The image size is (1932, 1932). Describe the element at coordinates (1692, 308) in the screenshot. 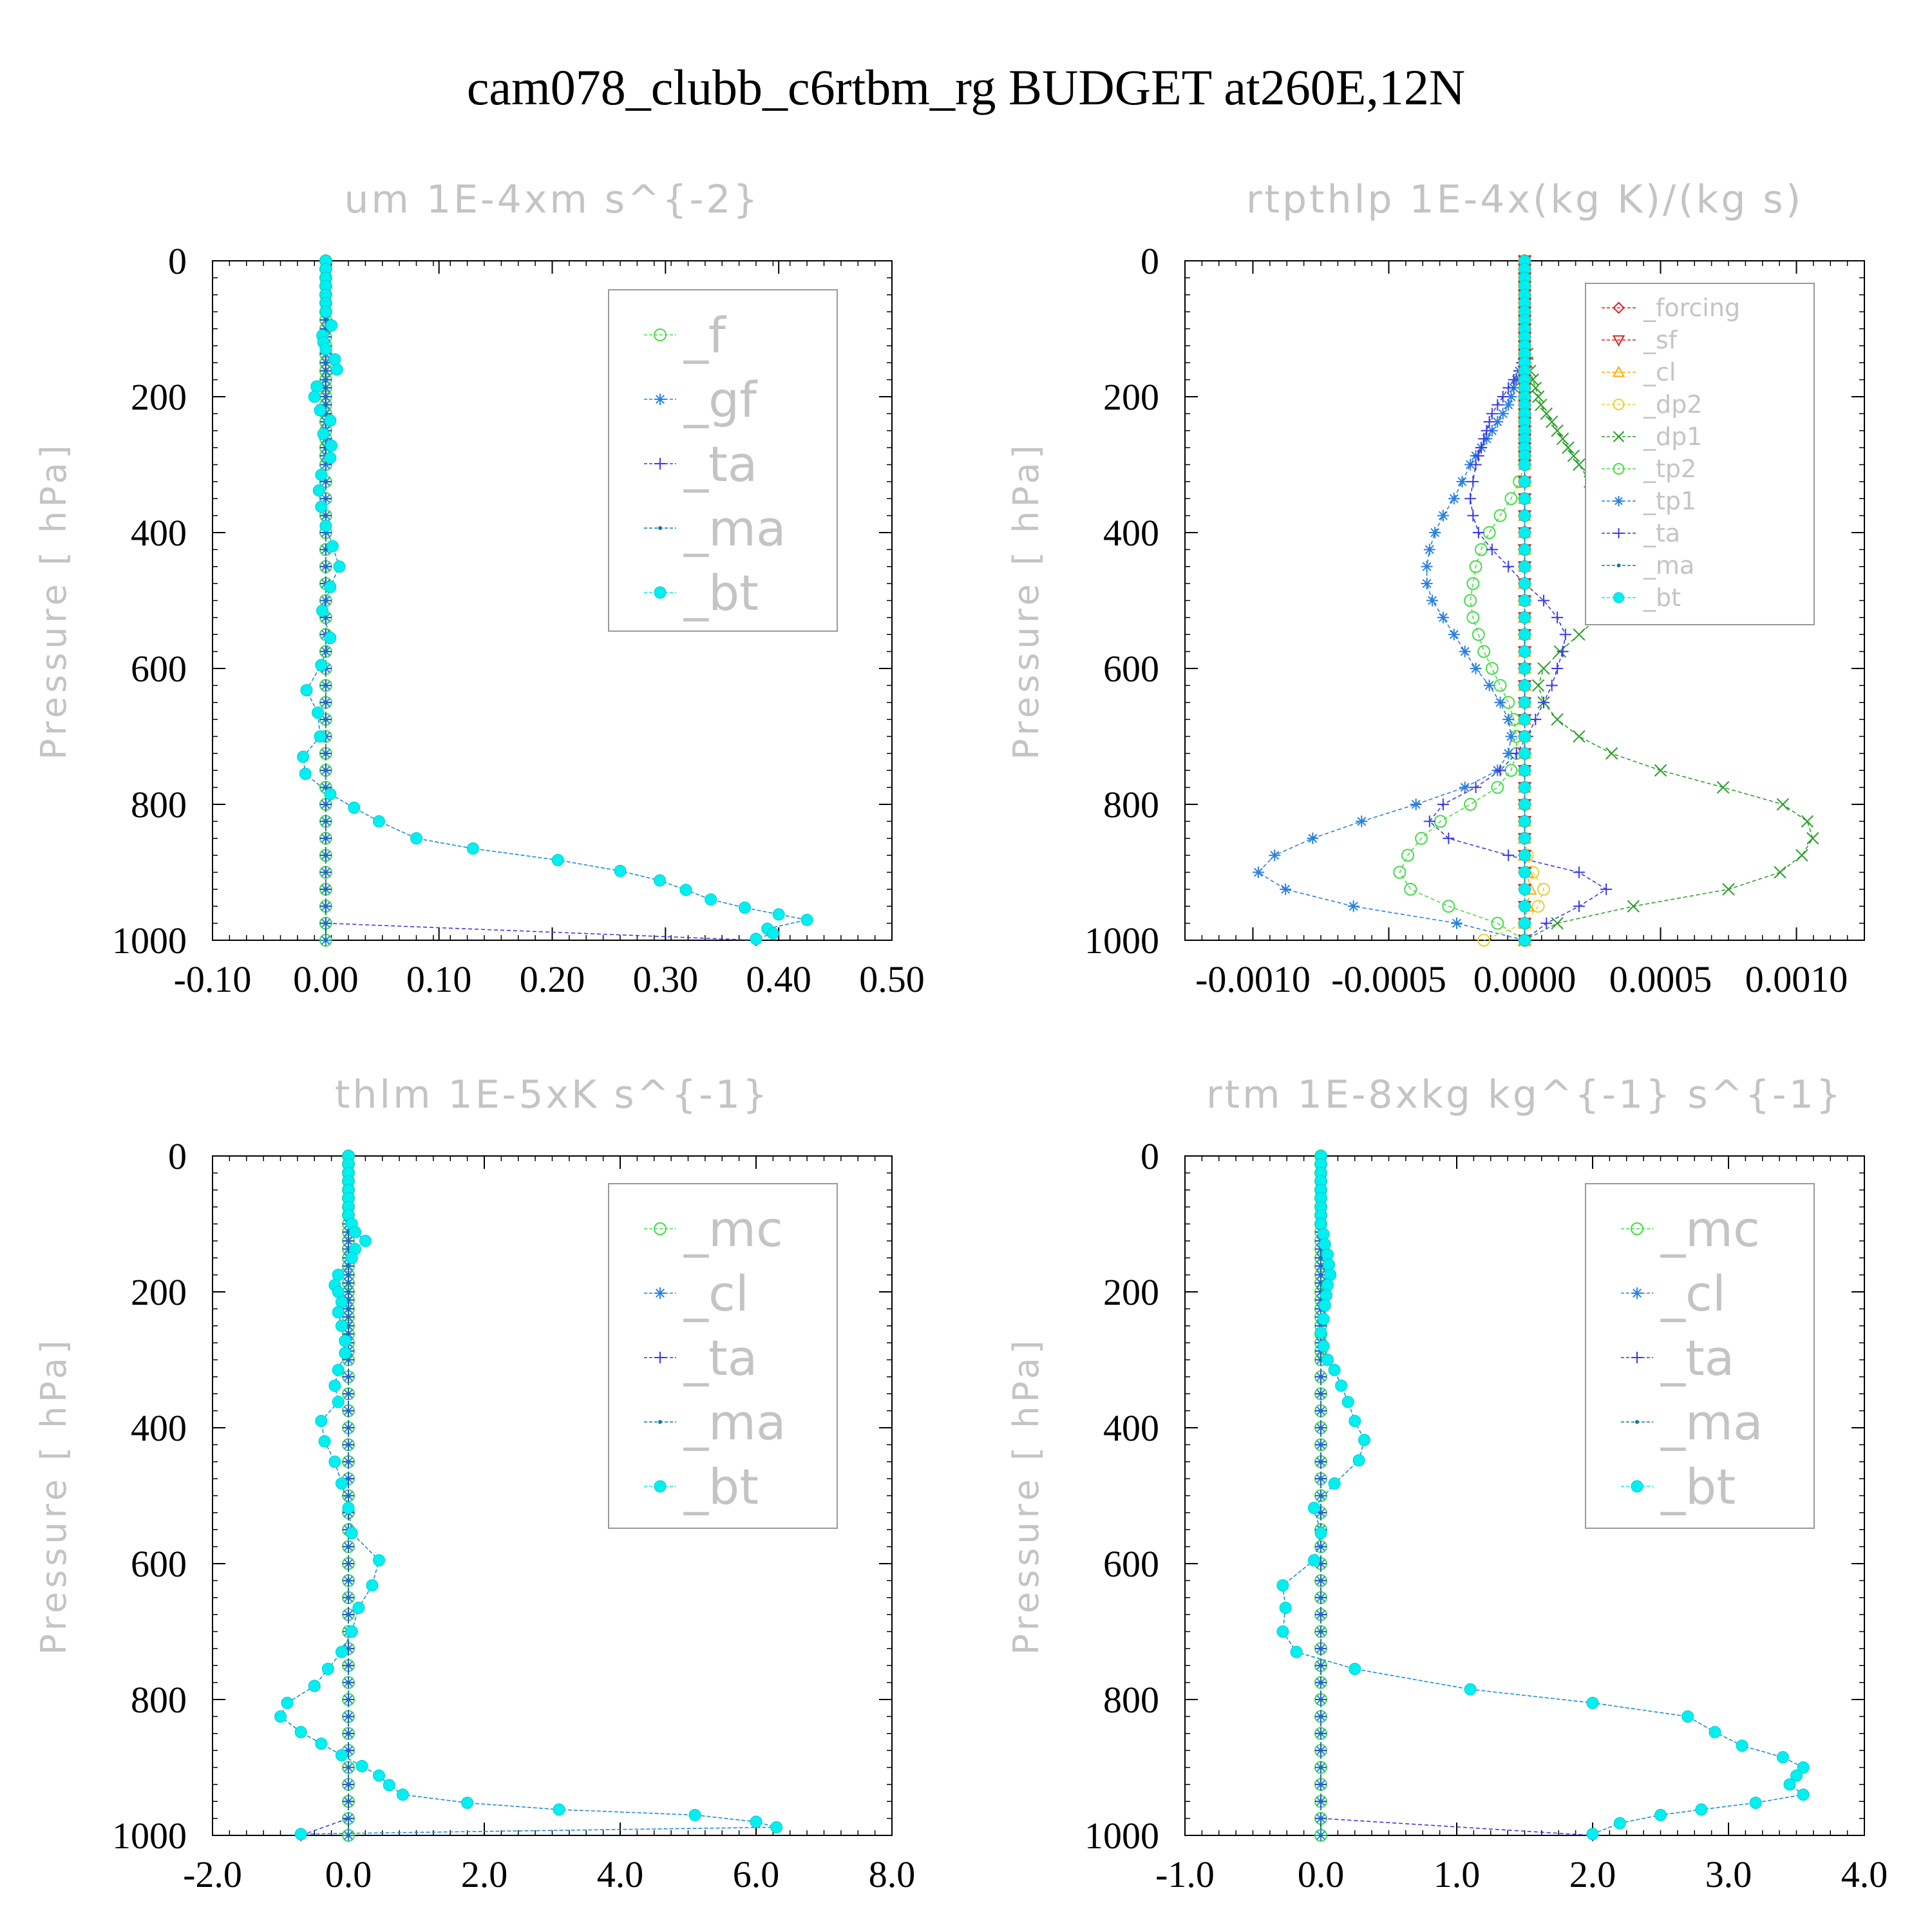

I see `legend-label-forcing: _forcing` at that location.